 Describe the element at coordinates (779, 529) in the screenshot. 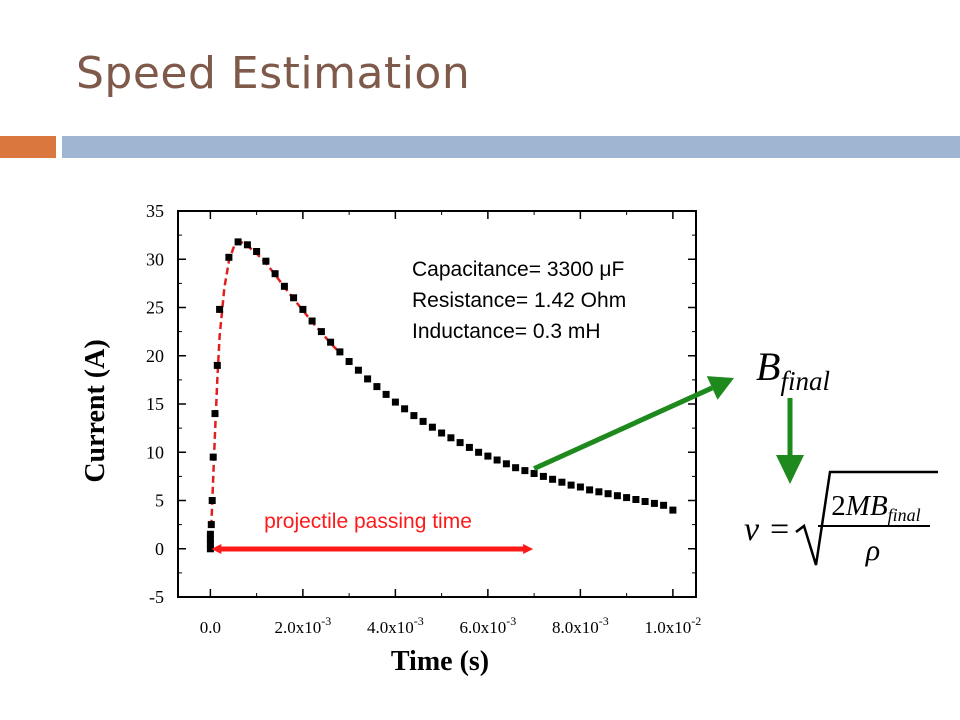

I see `formula-equals: =` at that location.